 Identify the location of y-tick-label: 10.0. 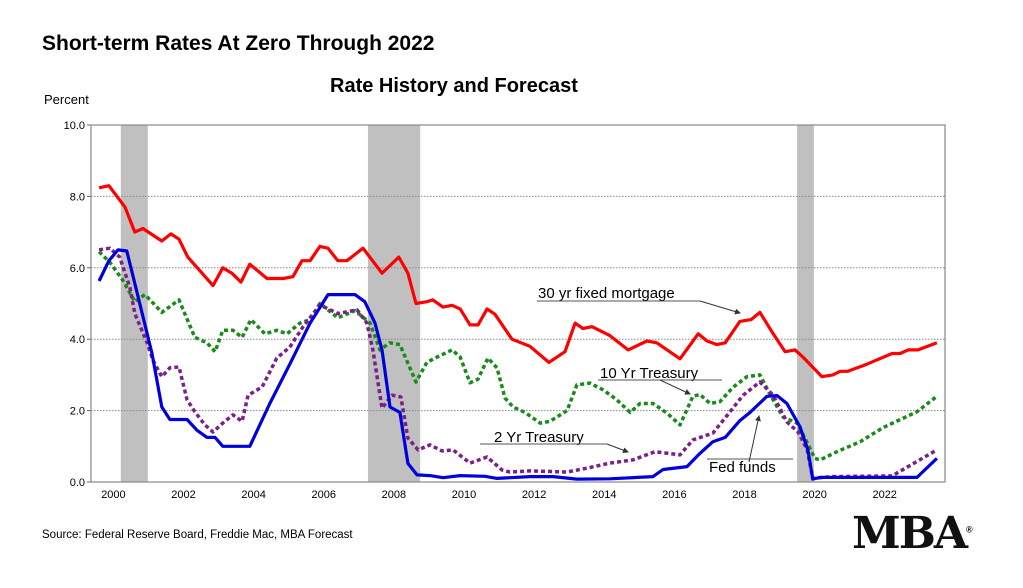
(74, 126).